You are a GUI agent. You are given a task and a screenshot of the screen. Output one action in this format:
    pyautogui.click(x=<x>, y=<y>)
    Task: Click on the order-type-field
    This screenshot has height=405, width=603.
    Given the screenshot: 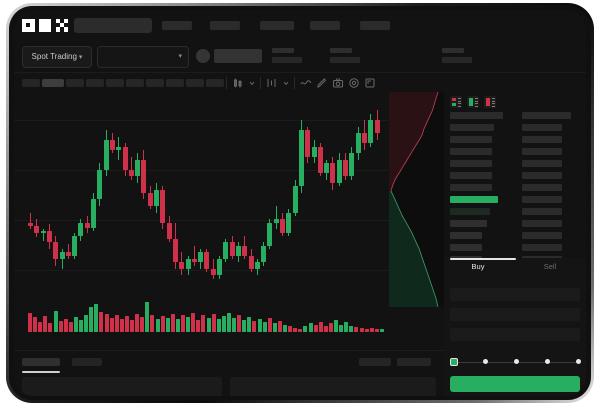 What is the action you would take?
    pyautogui.click(x=515, y=294)
    